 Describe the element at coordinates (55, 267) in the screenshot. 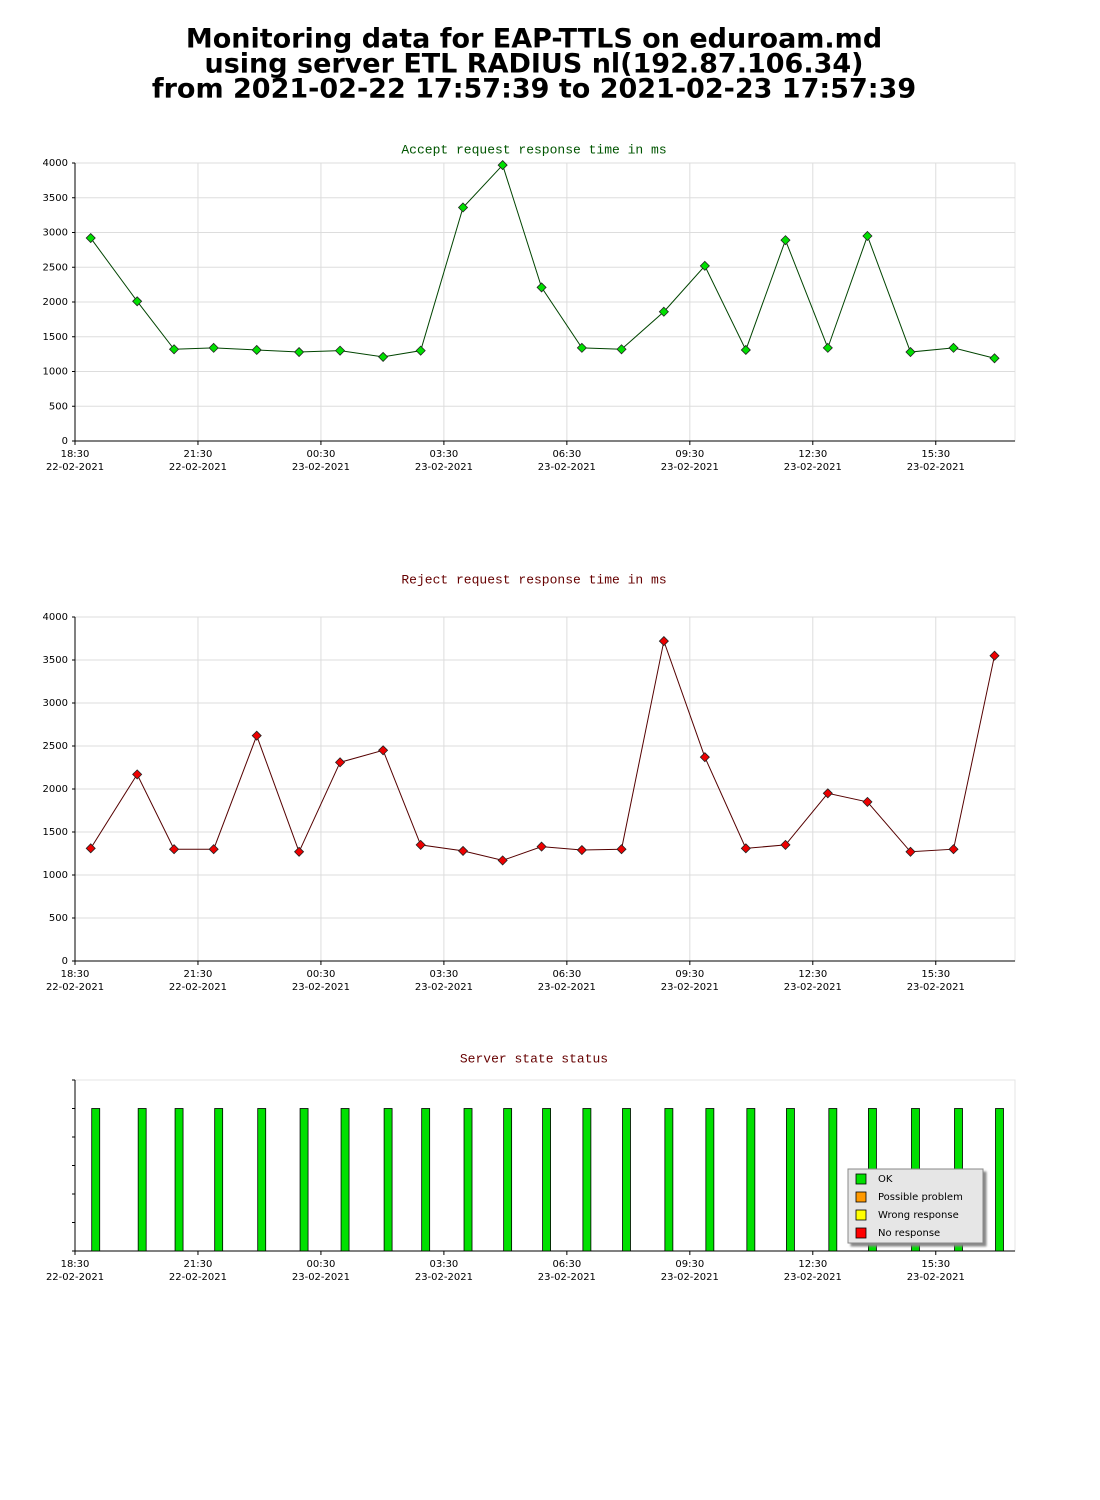

I see `y-tick-label: 2500` at that location.